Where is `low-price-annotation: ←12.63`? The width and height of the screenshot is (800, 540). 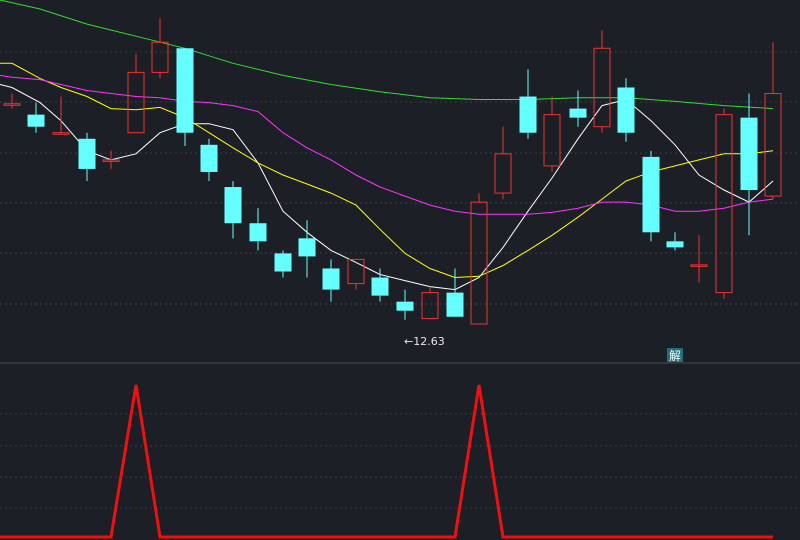
low-price-annotation: ←12.63 is located at coordinates (424, 341).